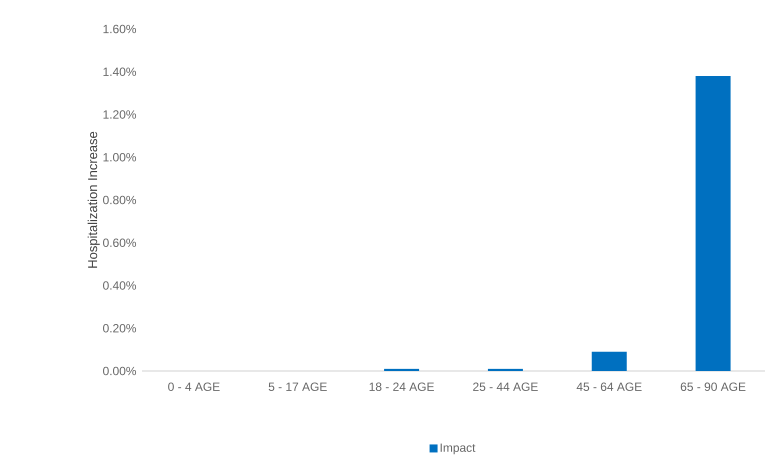 This screenshot has height=465, width=775. What do you see at coordinates (194, 386) in the screenshot?
I see `x-tick-label: 0 - 4 AGE` at bounding box center [194, 386].